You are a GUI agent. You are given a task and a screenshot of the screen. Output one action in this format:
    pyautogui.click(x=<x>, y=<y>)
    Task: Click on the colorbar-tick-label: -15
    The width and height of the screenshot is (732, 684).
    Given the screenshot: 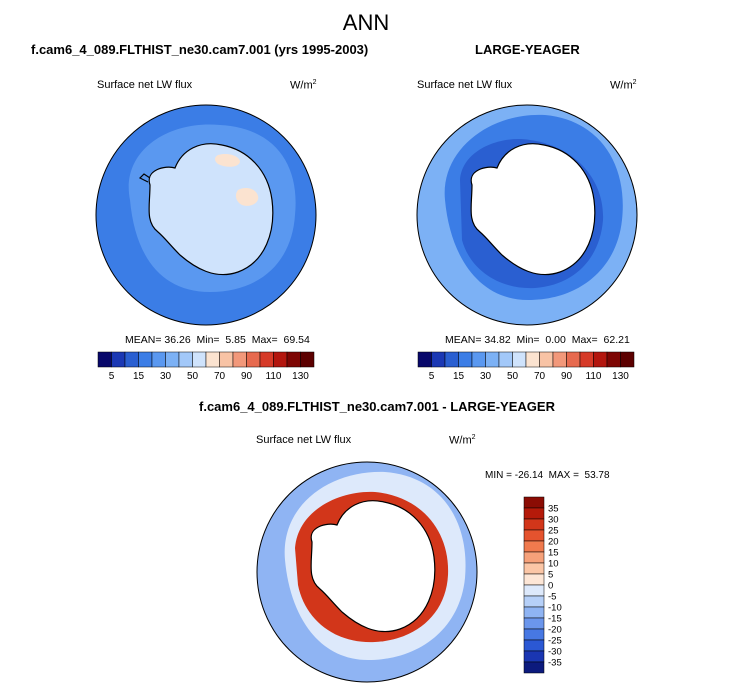 What is the action you would take?
    pyautogui.click(x=555, y=619)
    